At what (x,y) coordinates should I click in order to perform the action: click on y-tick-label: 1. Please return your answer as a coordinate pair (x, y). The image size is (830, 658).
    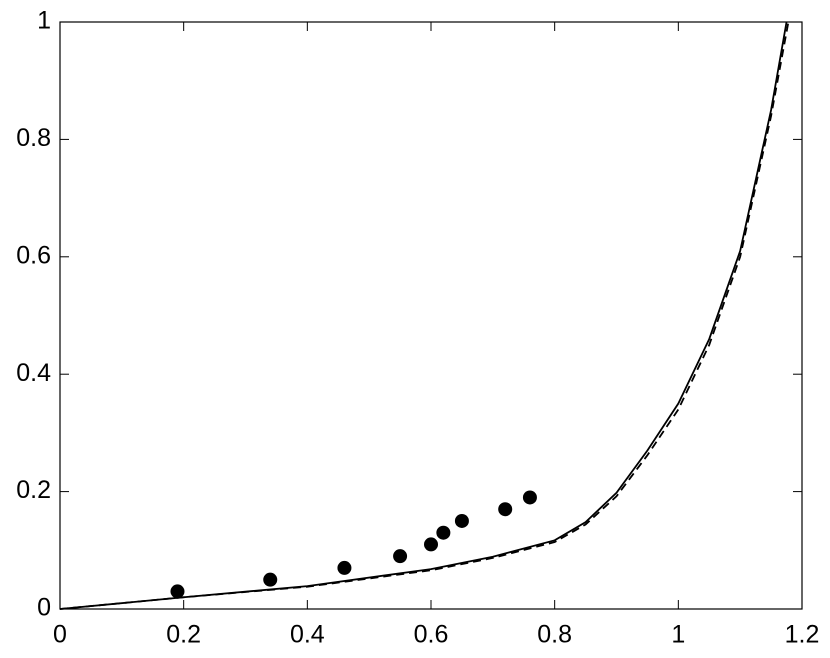
    Looking at the image, I should click on (44, 21).